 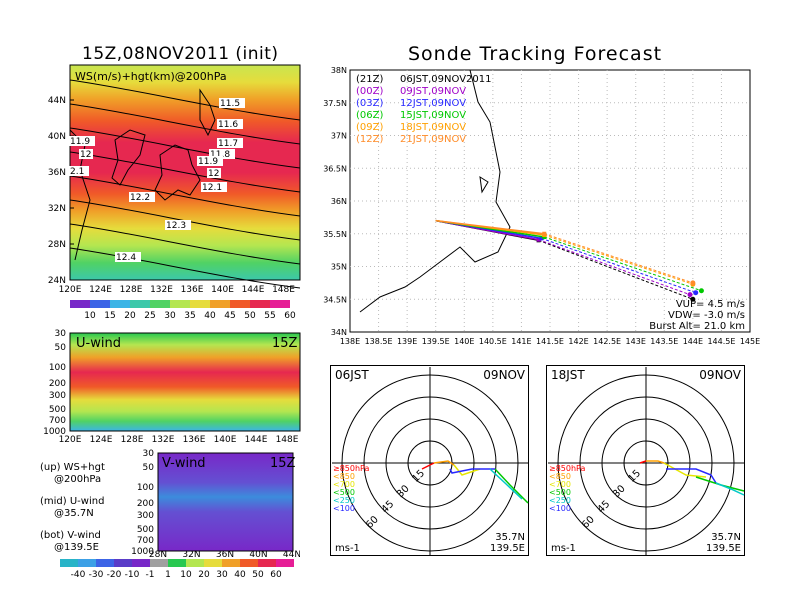 What do you see at coordinates (85, 155) in the screenshot?
I see `contour-label: 12` at bounding box center [85, 155].